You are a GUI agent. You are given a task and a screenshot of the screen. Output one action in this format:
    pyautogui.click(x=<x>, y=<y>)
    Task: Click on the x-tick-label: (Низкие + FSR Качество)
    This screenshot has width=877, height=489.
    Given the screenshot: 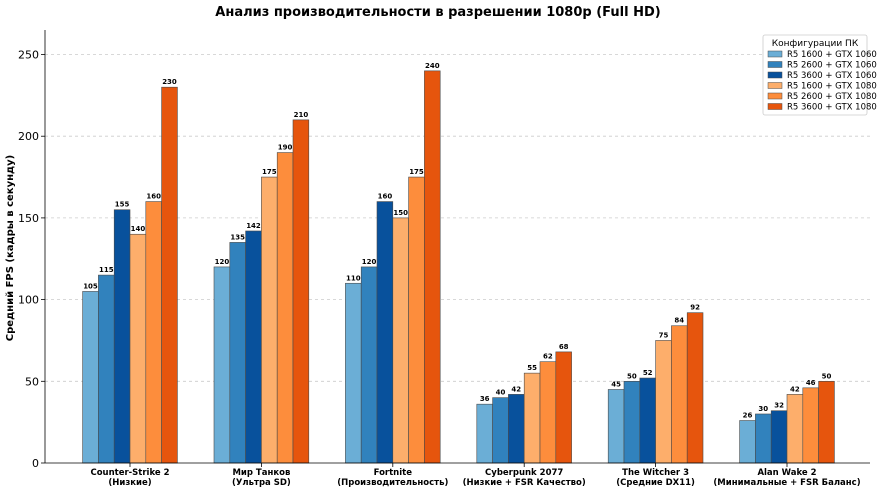 What is the action you would take?
    pyautogui.click(x=524, y=483)
    